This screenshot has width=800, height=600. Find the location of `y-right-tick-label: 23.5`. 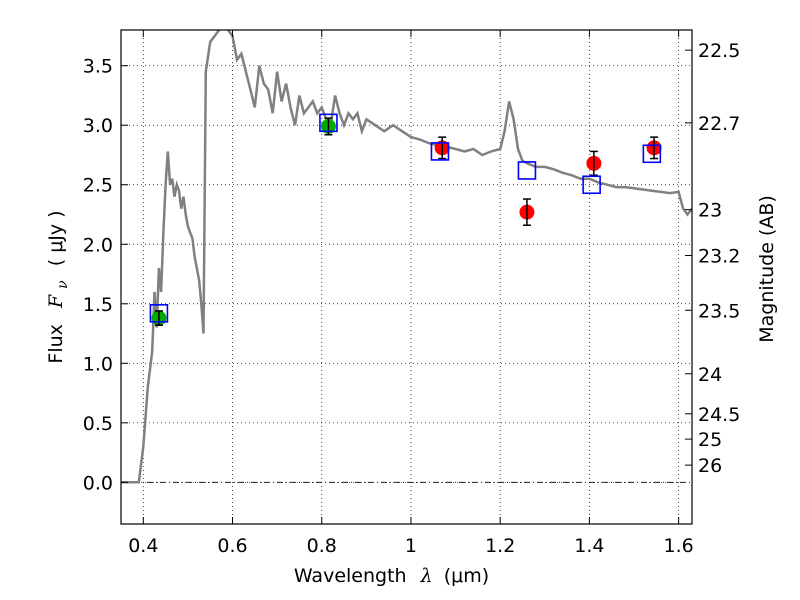

y-right-tick-label: 23.5 is located at coordinates (719, 311).